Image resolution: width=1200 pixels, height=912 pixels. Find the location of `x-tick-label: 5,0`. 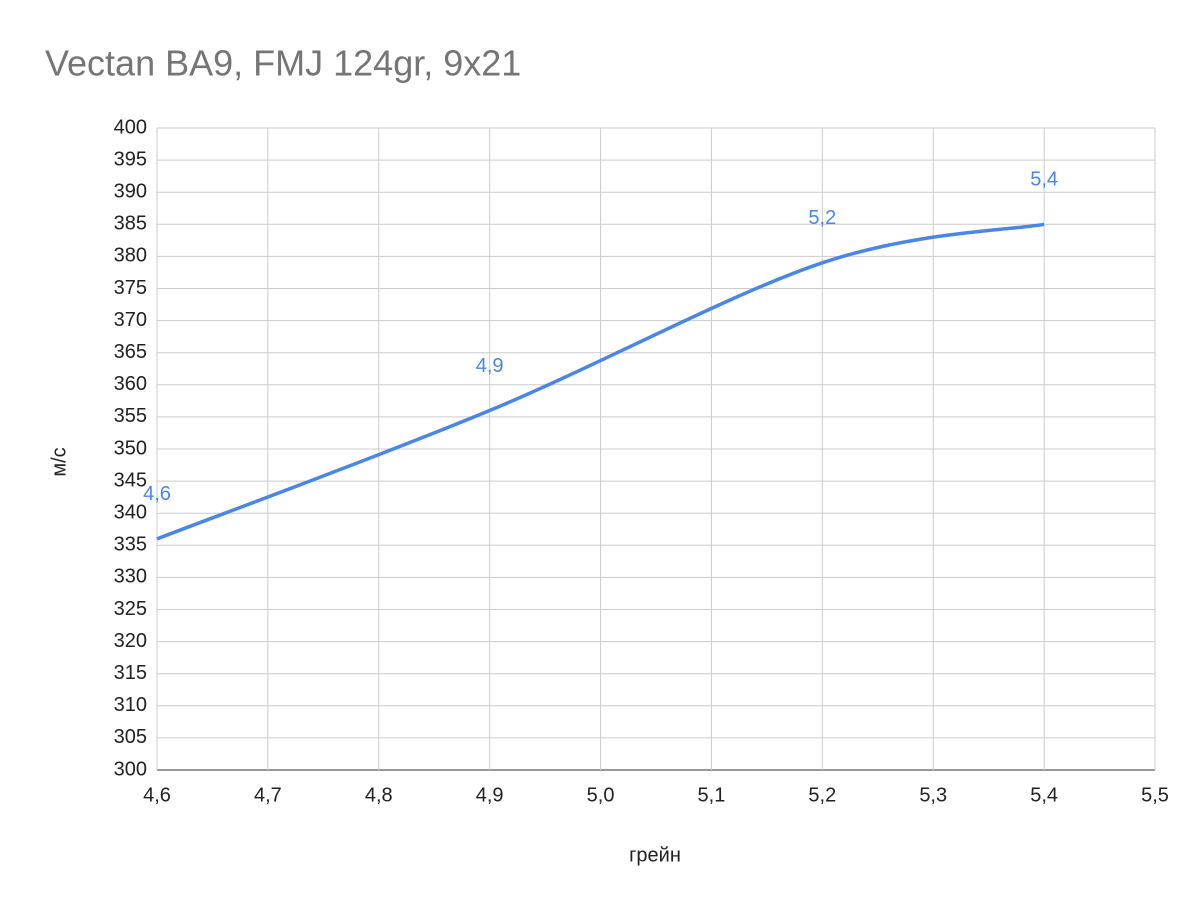

x-tick-label: 5,0 is located at coordinates (601, 795).